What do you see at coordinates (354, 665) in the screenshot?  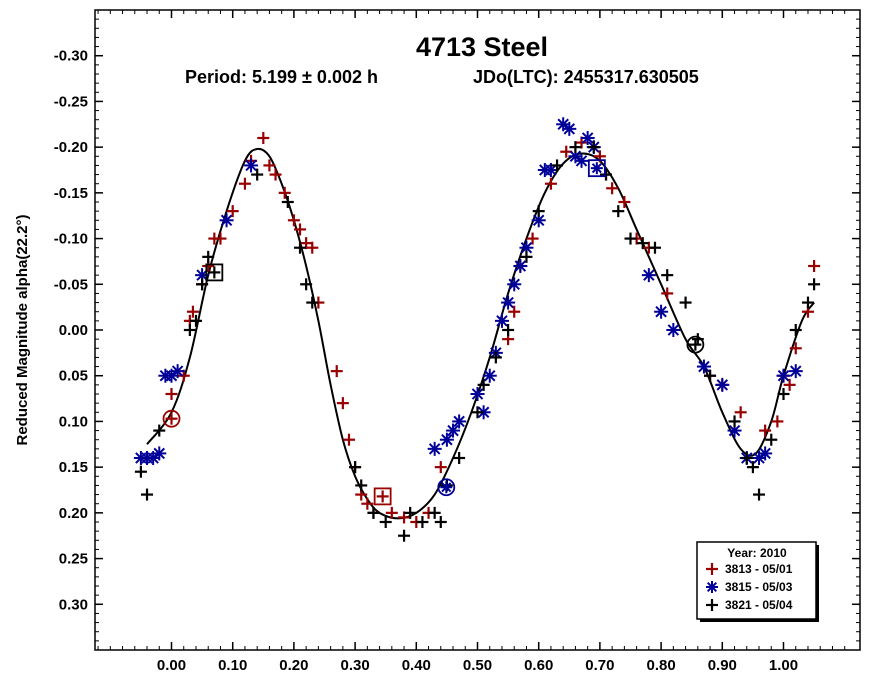 I see `x-tick-label: 0.30` at bounding box center [354, 665].